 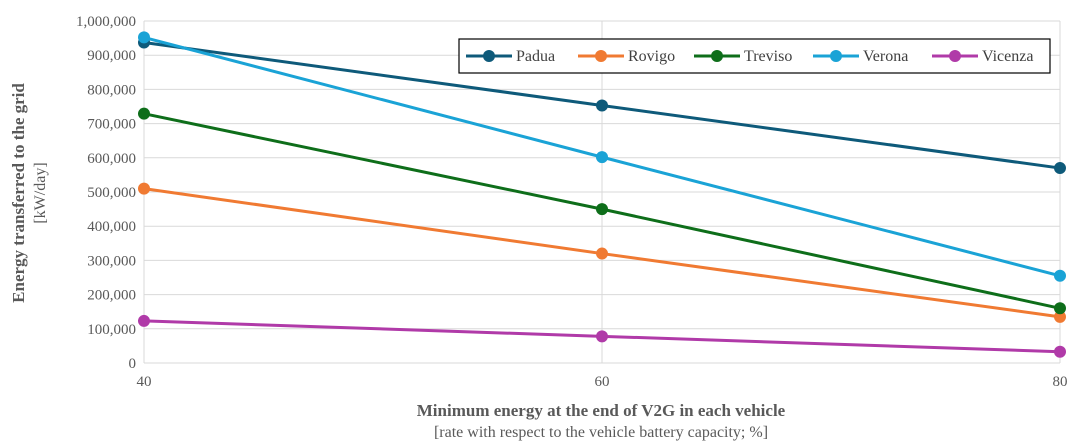 What do you see at coordinates (1060, 382) in the screenshot?
I see `x-tick-label: 80` at bounding box center [1060, 382].